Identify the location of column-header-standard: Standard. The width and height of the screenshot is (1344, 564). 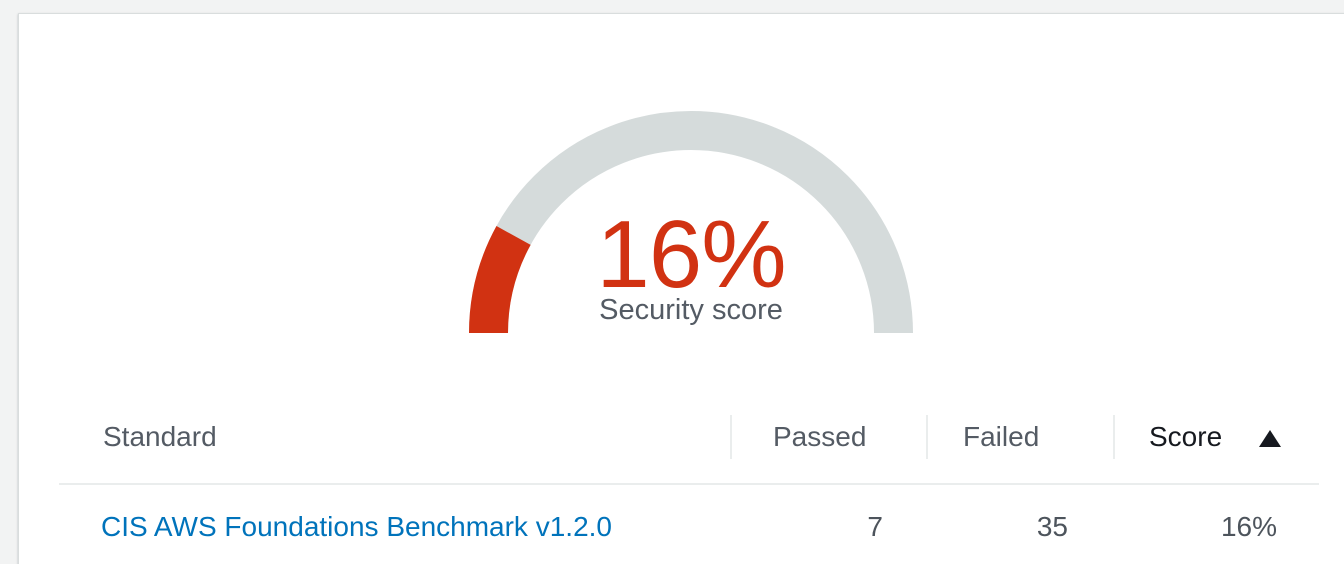
(160, 436).